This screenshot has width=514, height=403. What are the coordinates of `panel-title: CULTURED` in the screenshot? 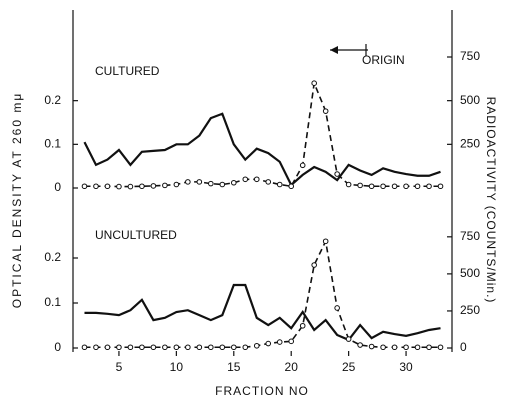 It's located at (127, 71).